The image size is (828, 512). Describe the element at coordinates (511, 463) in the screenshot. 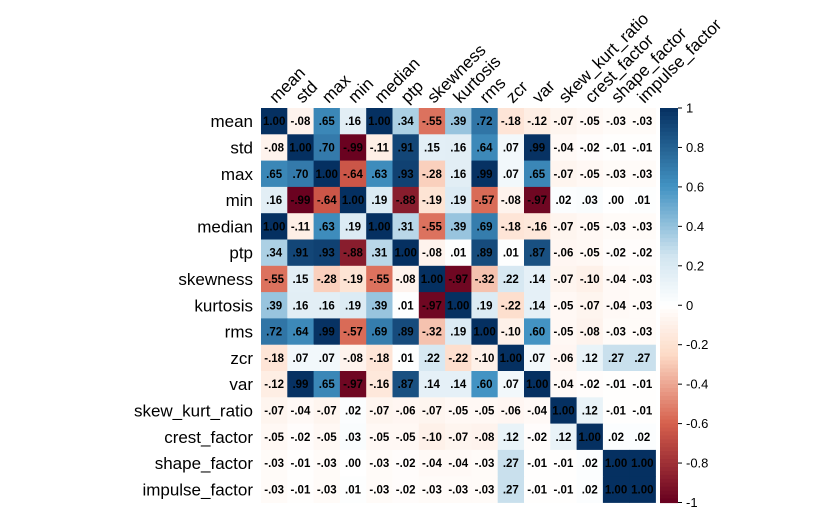

I see `heatmap-cell-shape_factor-zcr` at that location.